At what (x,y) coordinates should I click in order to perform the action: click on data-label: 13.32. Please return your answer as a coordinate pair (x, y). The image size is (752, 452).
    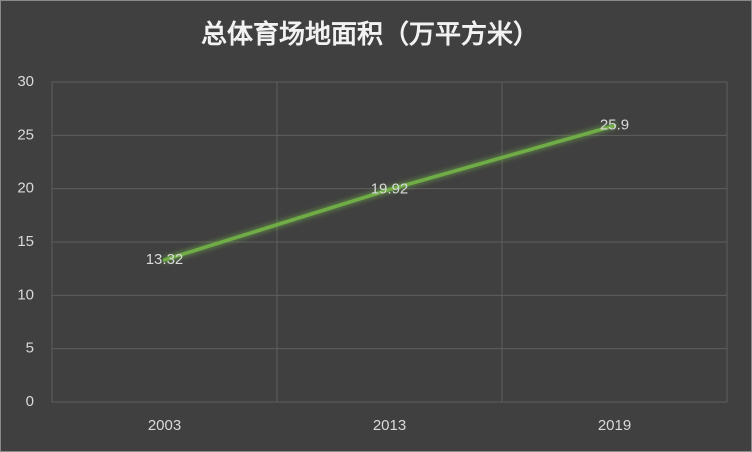
    Looking at the image, I should click on (165, 259).